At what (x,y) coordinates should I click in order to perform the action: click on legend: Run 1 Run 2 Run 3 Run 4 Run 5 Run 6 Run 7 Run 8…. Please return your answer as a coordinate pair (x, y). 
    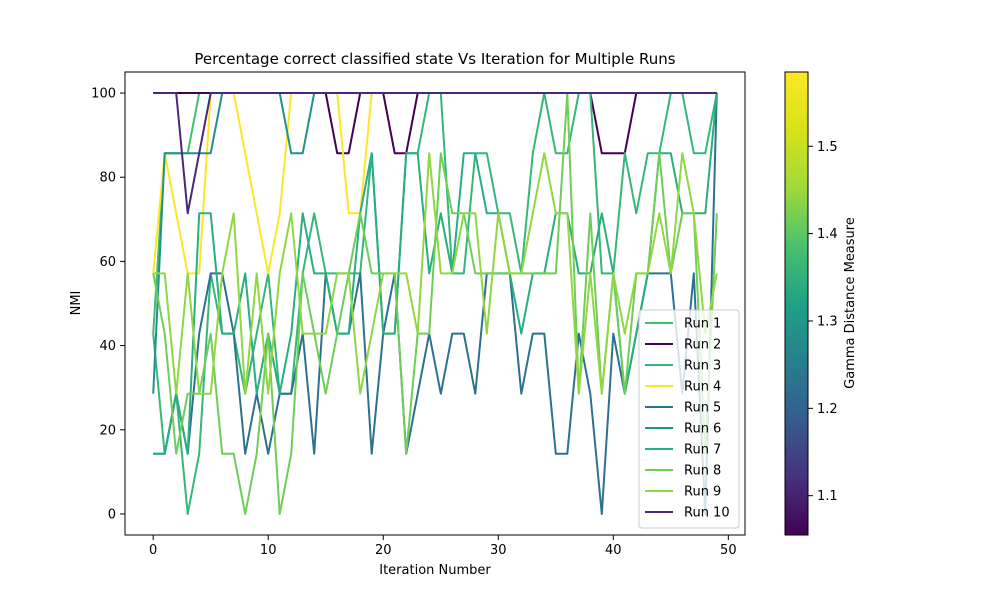
    Looking at the image, I should click on (689, 419).